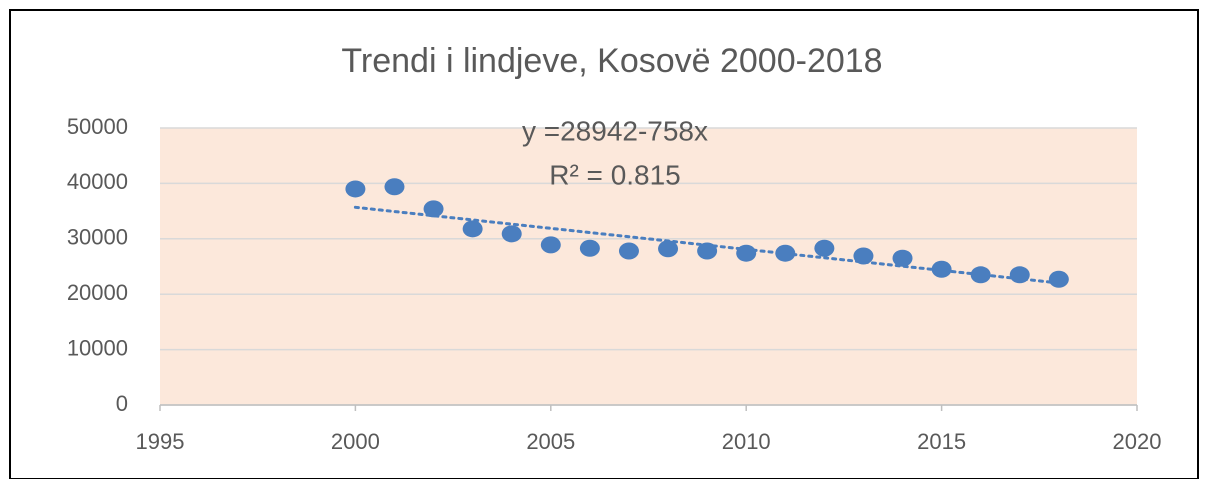  What do you see at coordinates (1137, 441) in the screenshot?
I see `x-tick-label: 2020` at bounding box center [1137, 441].